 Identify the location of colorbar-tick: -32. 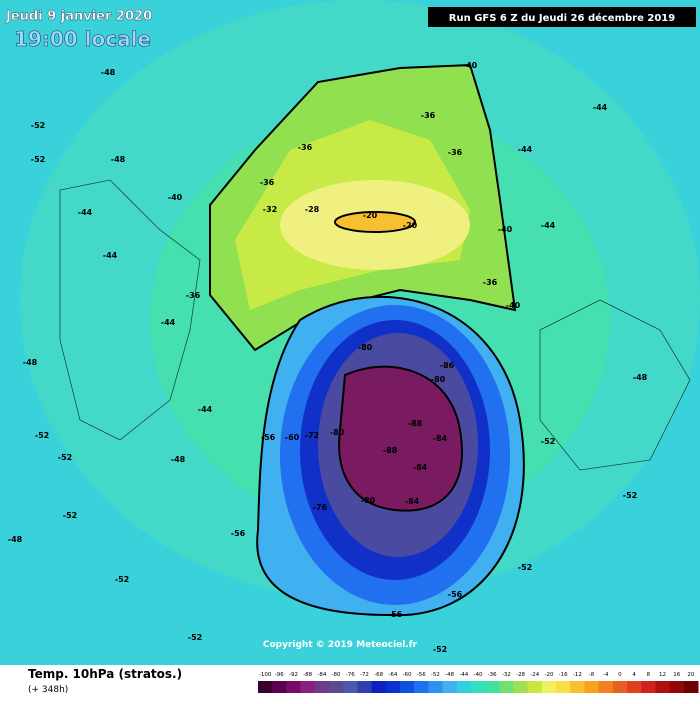
(506, 675).